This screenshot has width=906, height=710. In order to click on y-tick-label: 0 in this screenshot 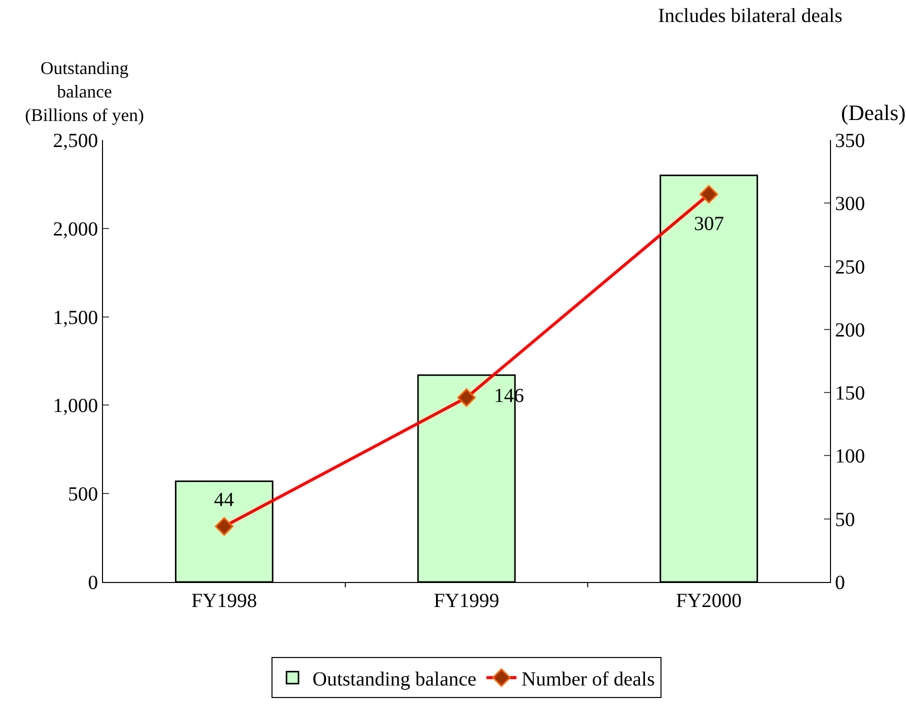, I will do `click(93, 583)`.